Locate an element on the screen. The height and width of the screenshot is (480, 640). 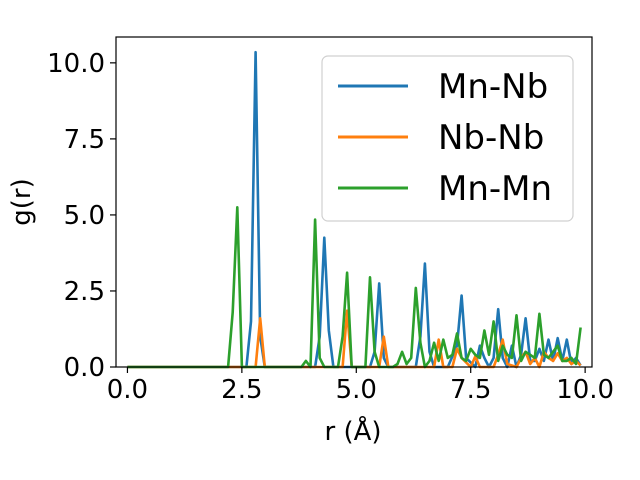
y-tick-label: 0.0 is located at coordinates (84, 368).